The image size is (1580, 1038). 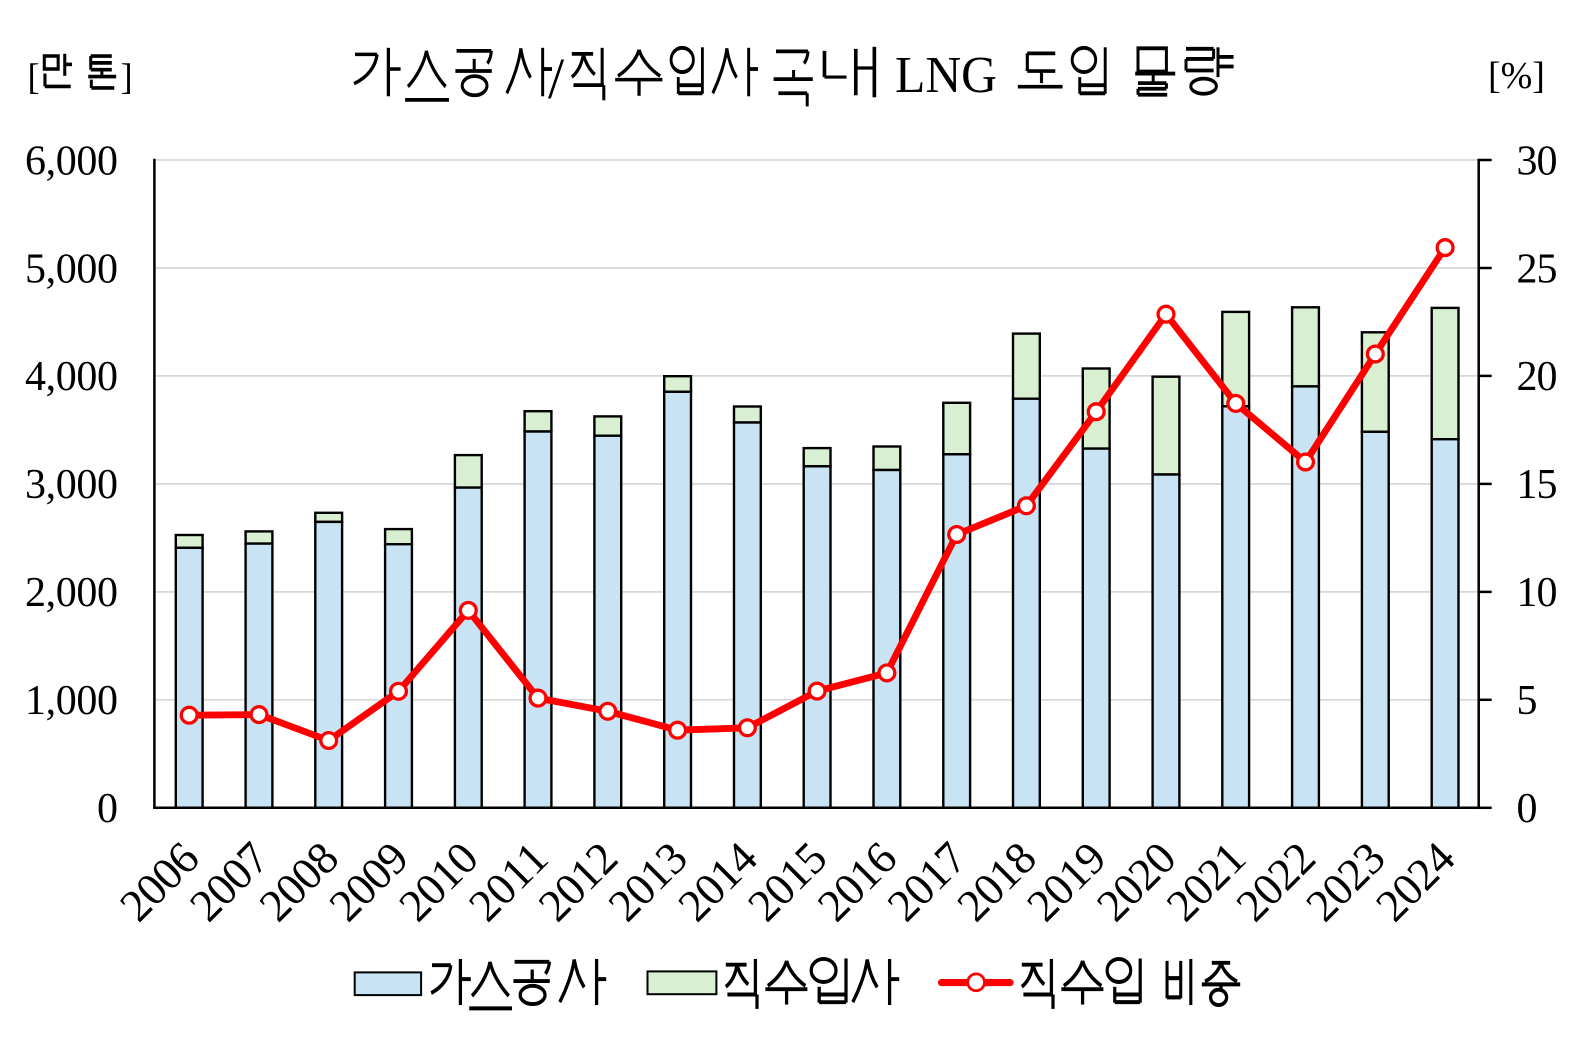 What do you see at coordinates (1537, 161) in the screenshot?
I see `svg-text: 30` at bounding box center [1537, 161].